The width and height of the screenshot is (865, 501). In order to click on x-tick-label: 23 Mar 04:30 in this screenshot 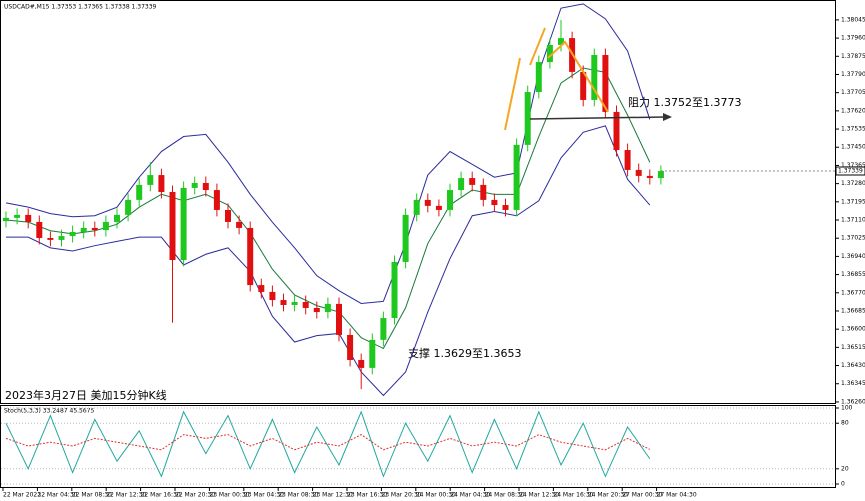, I will do `click(264, 495)`.